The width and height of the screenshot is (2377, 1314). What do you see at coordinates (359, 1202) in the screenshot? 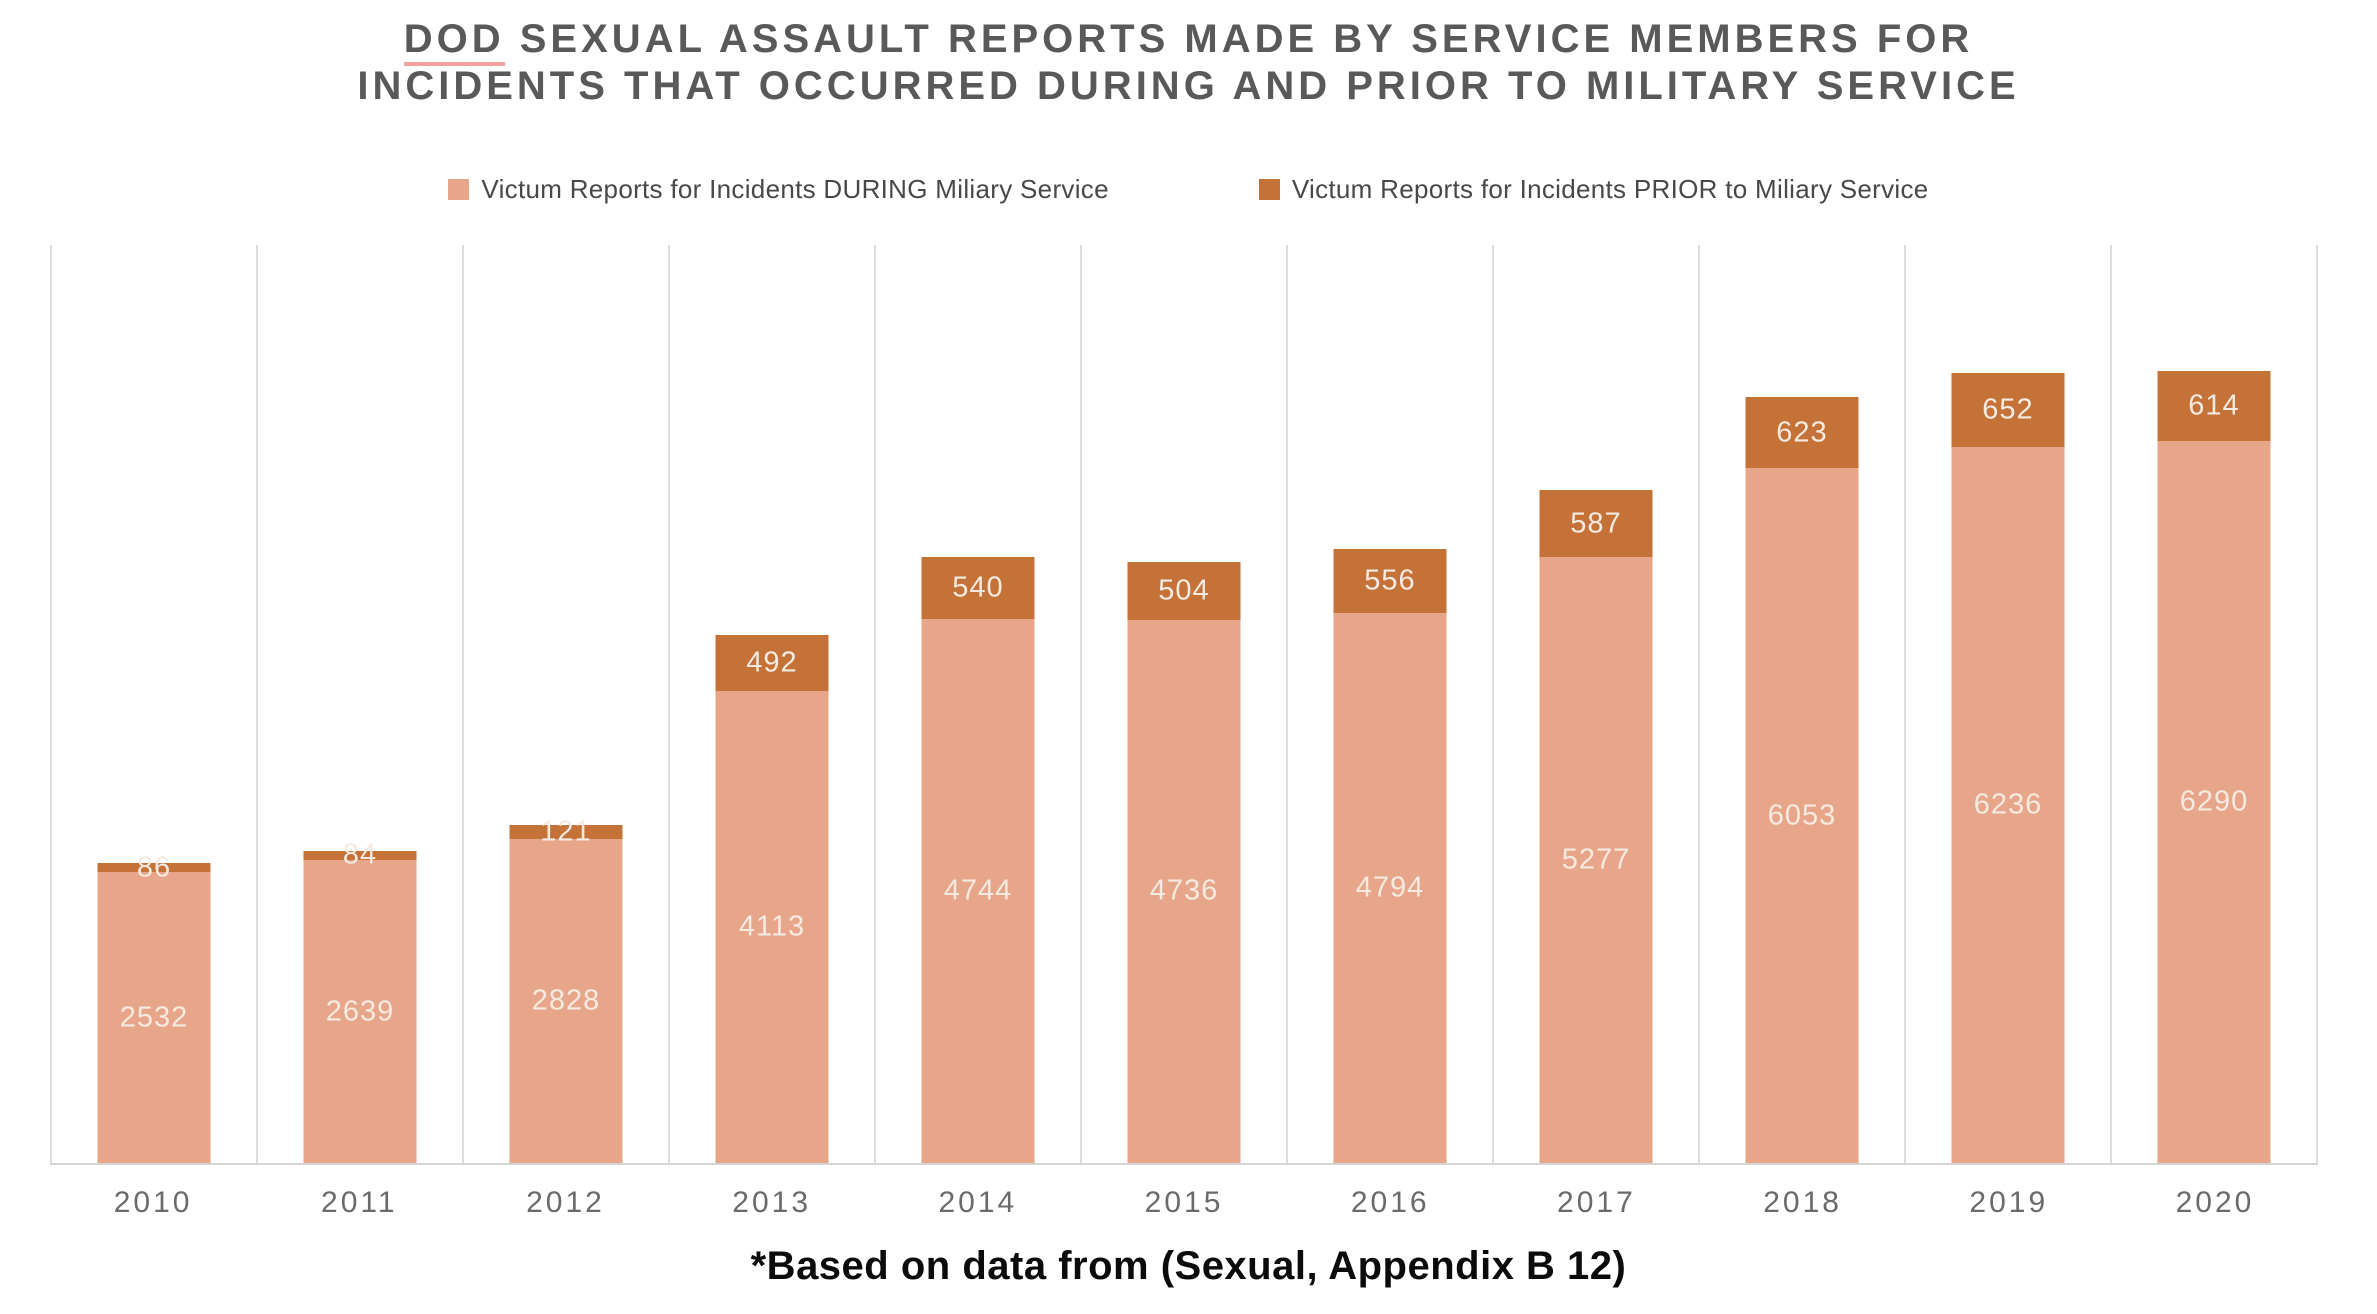
I see `x-axis-label: 2011` at bounding box center [359, 1202].